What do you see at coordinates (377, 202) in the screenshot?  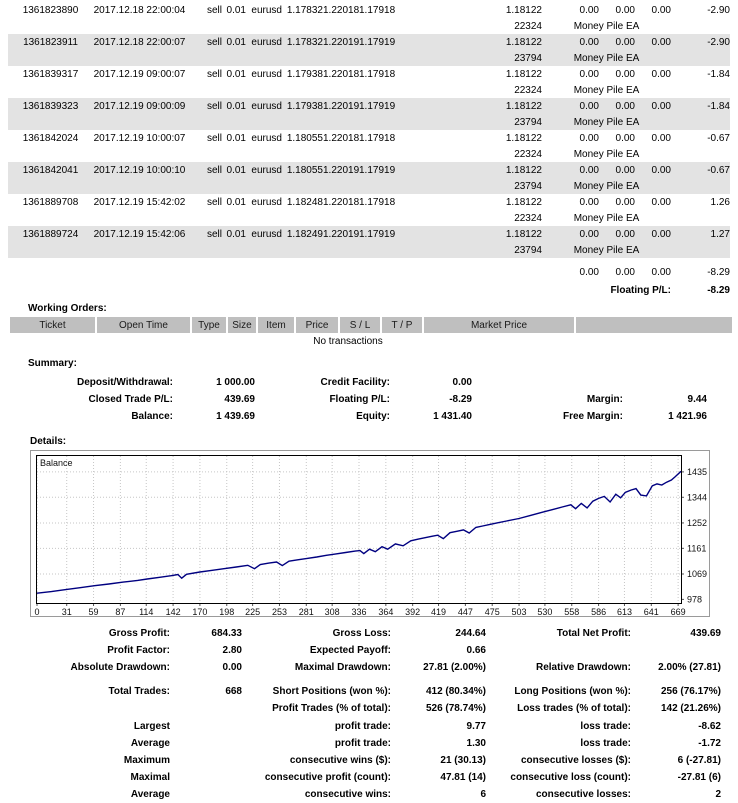 I see `cell-take-profit: 1.17918` at bounding box center [377, 202].